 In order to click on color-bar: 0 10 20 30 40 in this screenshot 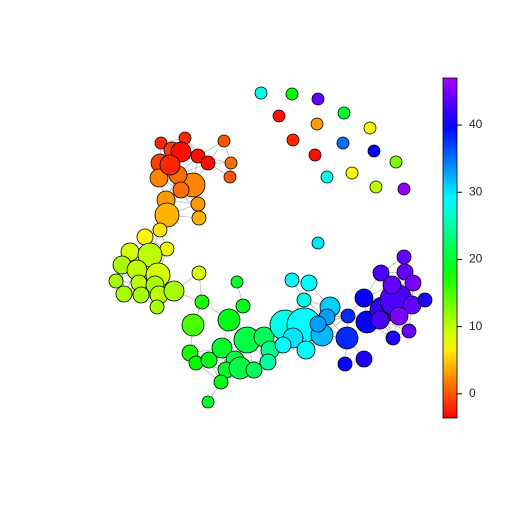, I will do `click(462, 248)`.